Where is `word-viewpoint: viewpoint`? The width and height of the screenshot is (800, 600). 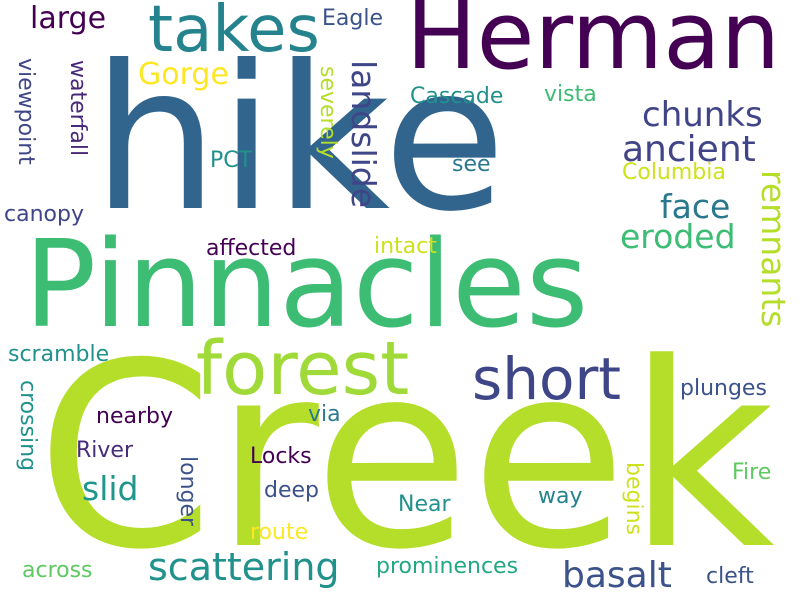
word-viewpoint: viewpoint is located at coordinates (25, 111).